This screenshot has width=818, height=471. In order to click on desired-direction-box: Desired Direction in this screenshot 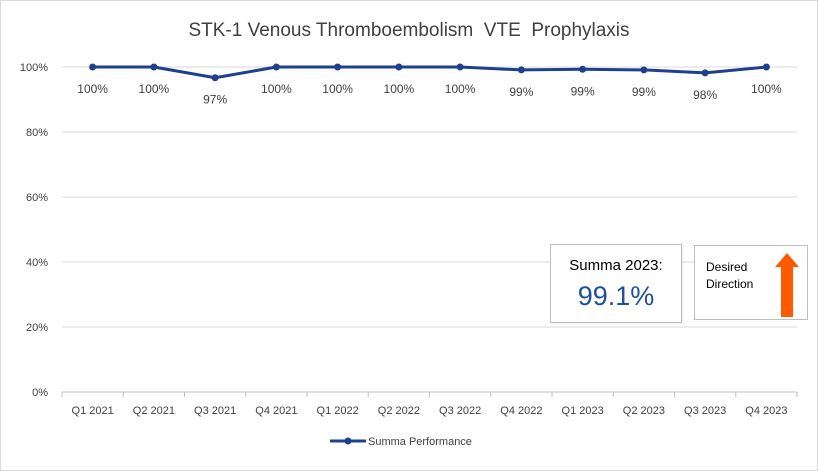, I will do `click(751, 282)`.